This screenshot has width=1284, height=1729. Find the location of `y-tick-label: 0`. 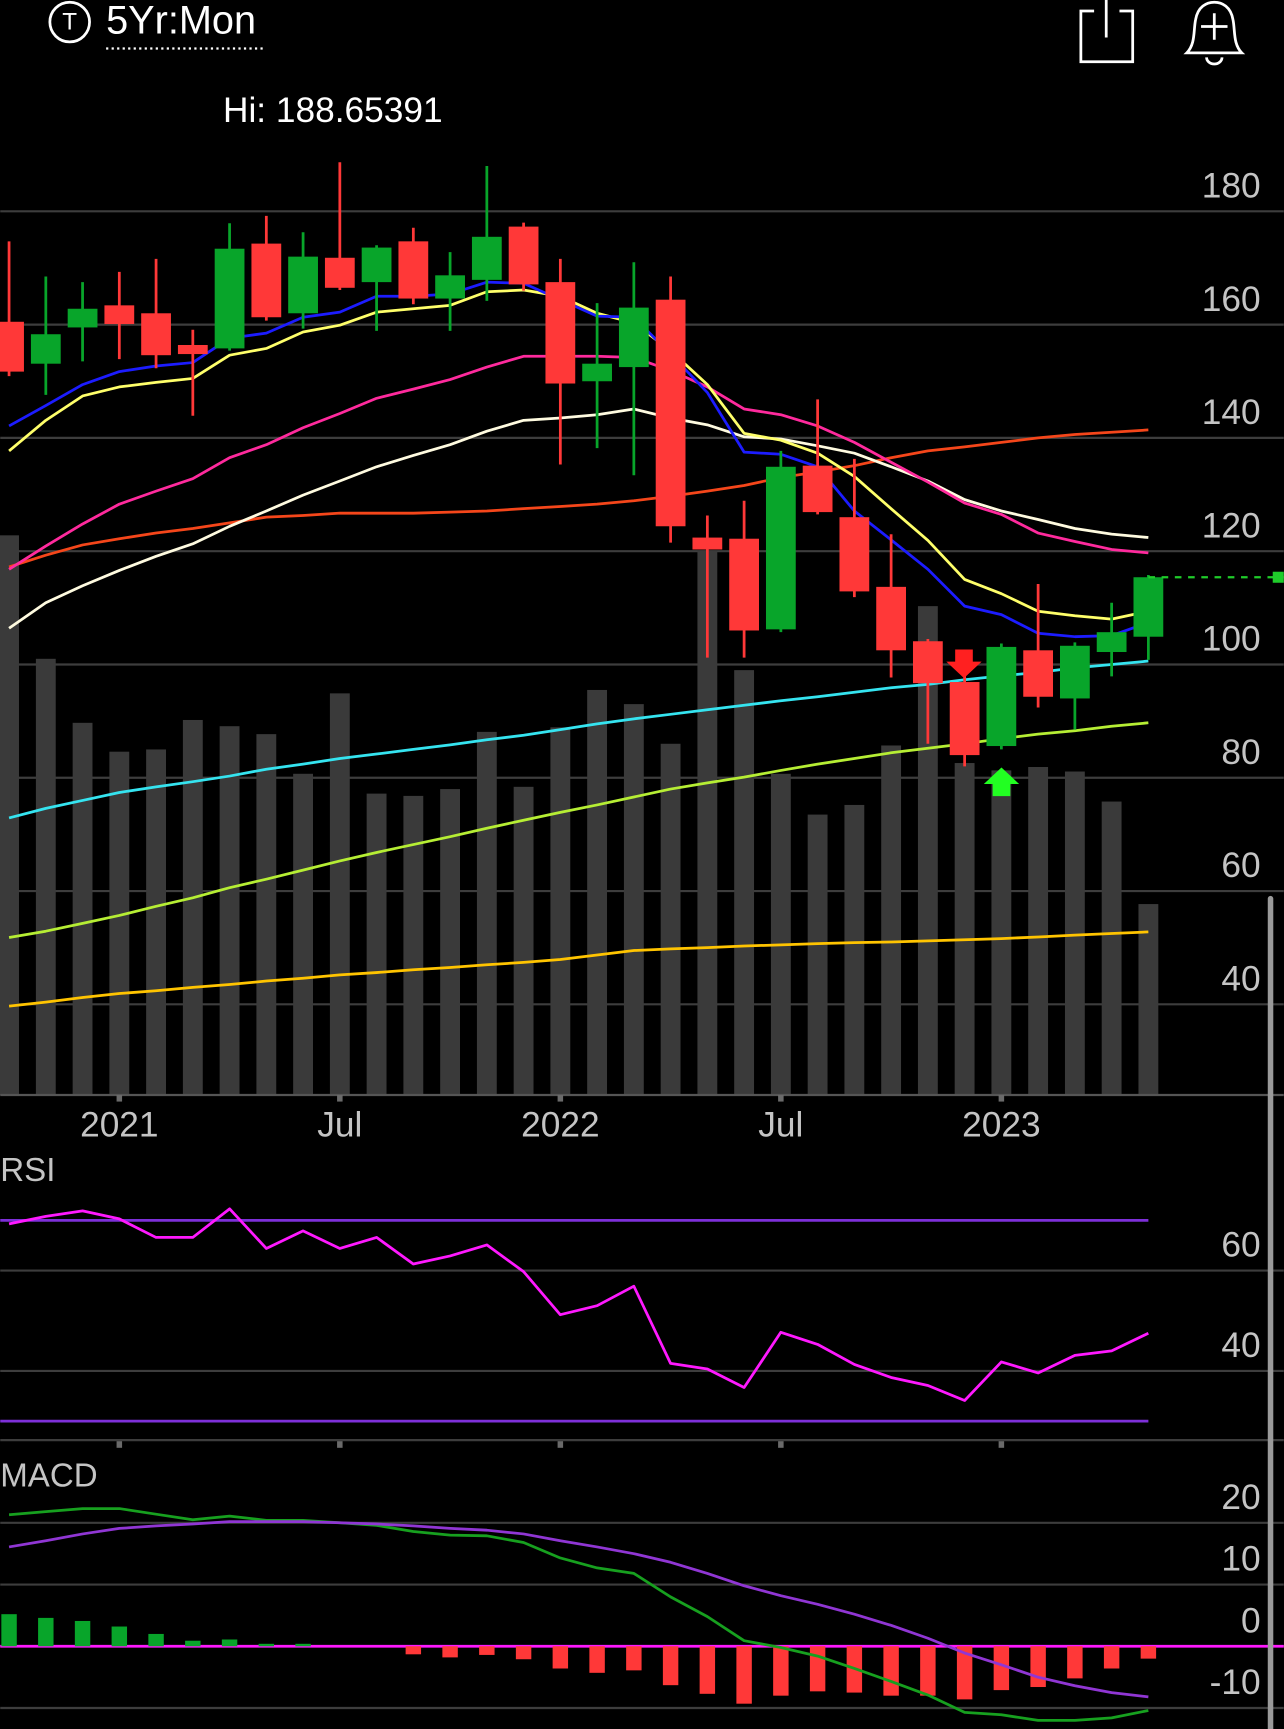

y-tick-label: 0 is located at coordinates (1251, 1620).